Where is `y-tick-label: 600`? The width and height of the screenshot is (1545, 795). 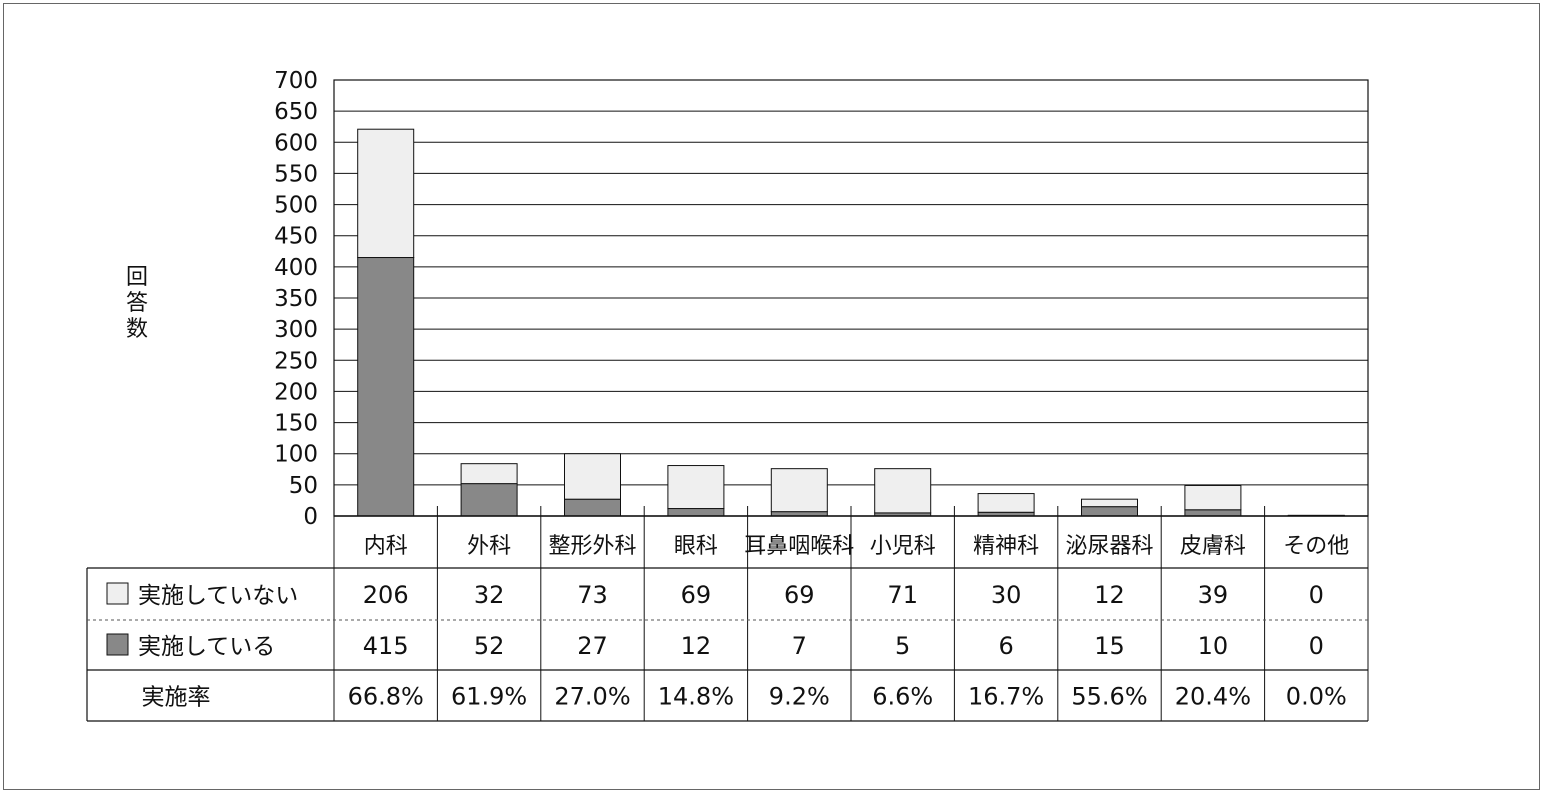
y-tick-label: 600 is located at coordinates (296, 143).